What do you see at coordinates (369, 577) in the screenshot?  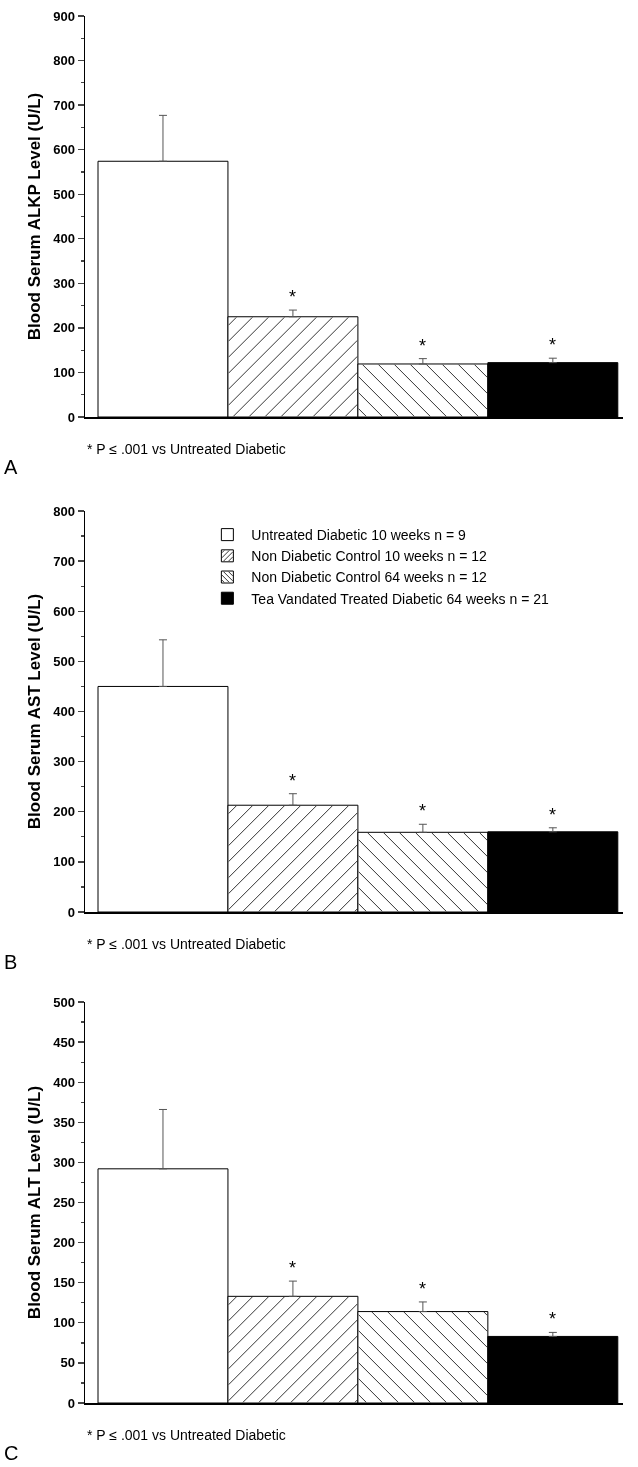 I see `legend-label: Non Diabetic Control 64 weeks n = 12` at bounding box center [369, 577].